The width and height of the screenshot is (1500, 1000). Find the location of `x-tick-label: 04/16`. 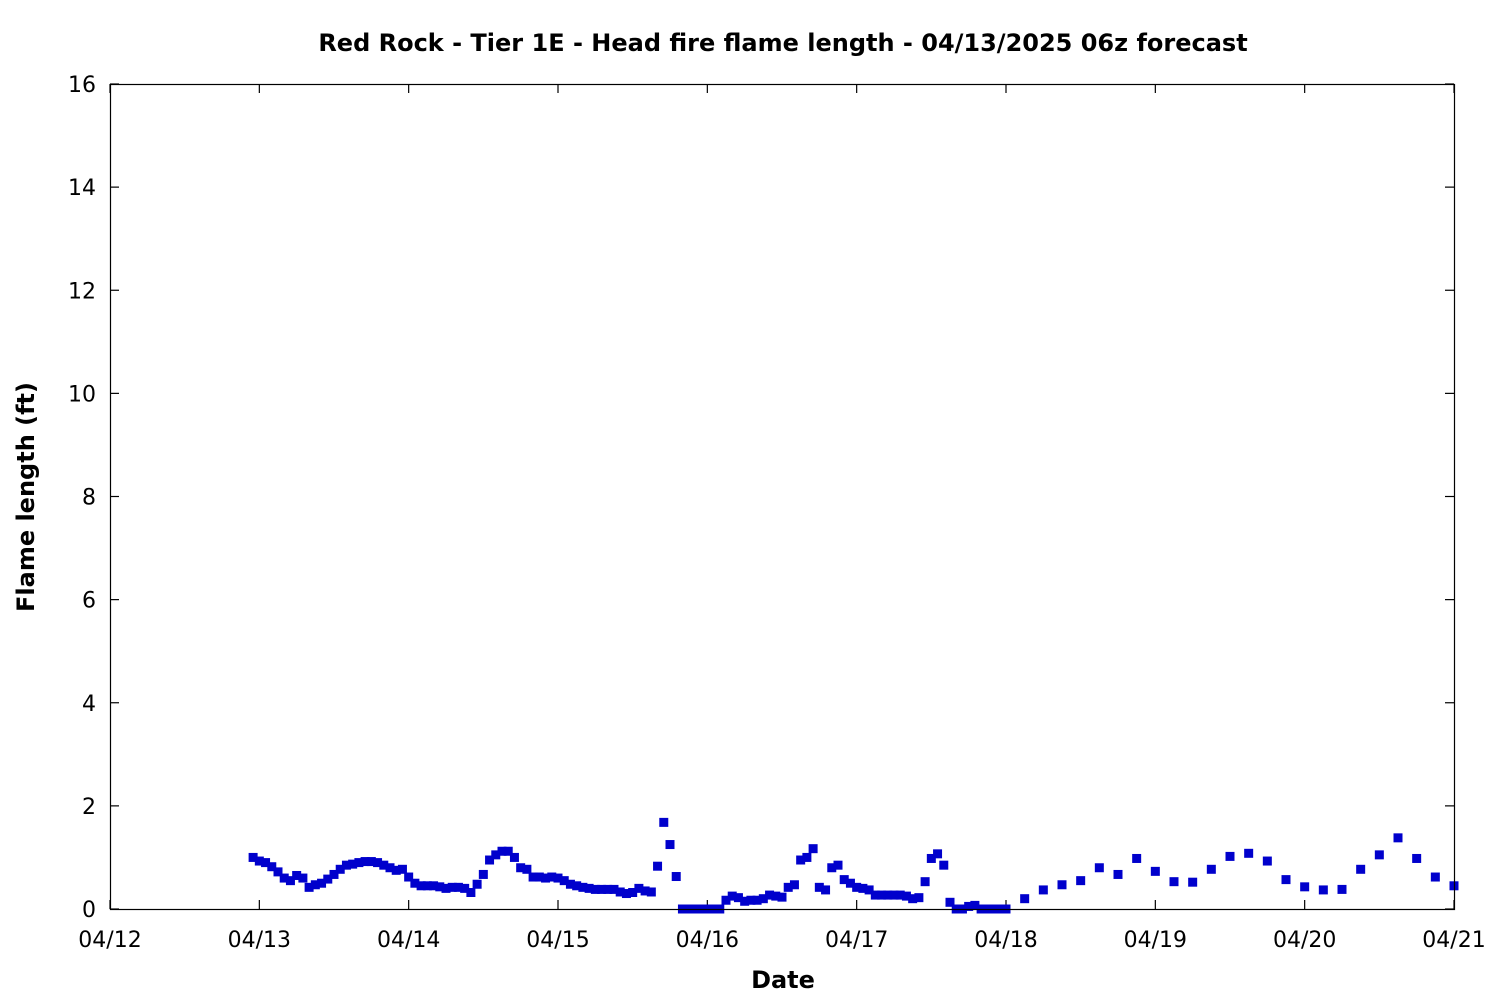

x-tick-label: 04/16 is located at coordinates (707, 940).